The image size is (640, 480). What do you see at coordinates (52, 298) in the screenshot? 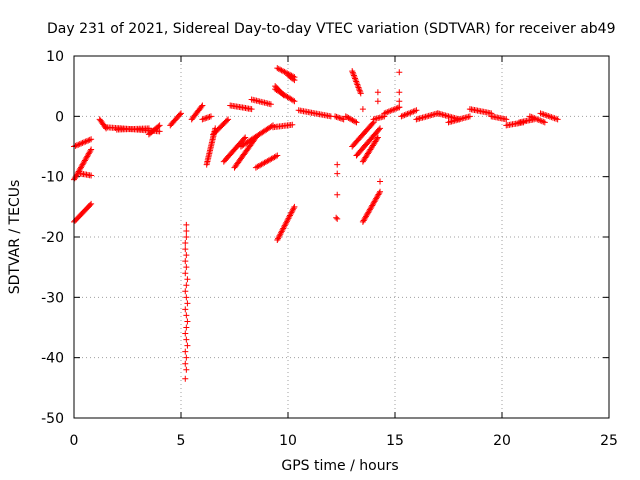
I see `y-tick-label: -30` at bounding box center [52, 298].